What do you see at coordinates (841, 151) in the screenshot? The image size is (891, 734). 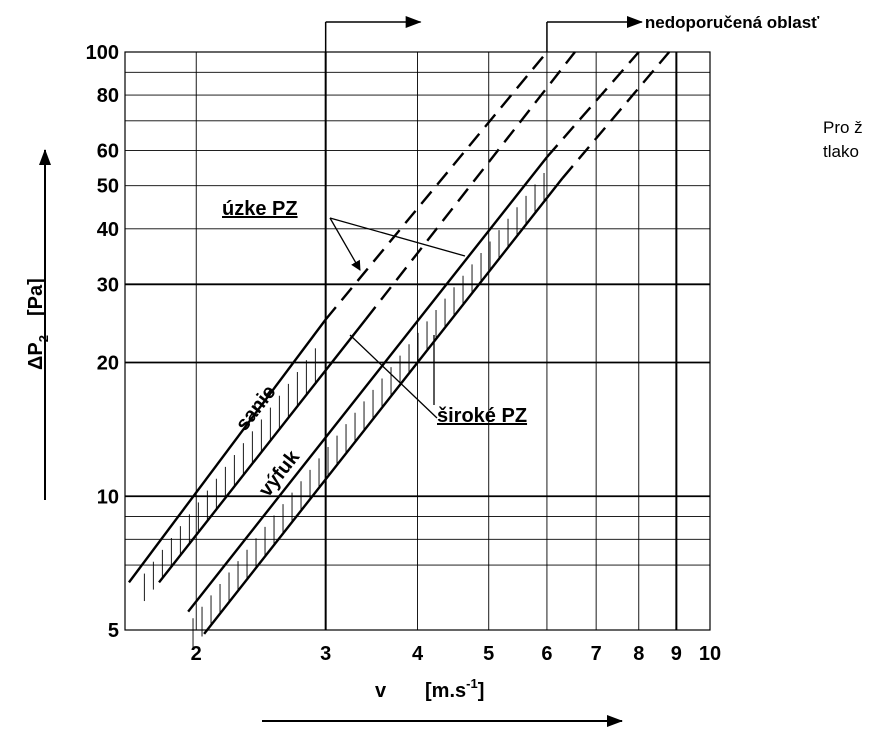 I see `side-note-line-2: tlako` at bounding box center [841, 151].